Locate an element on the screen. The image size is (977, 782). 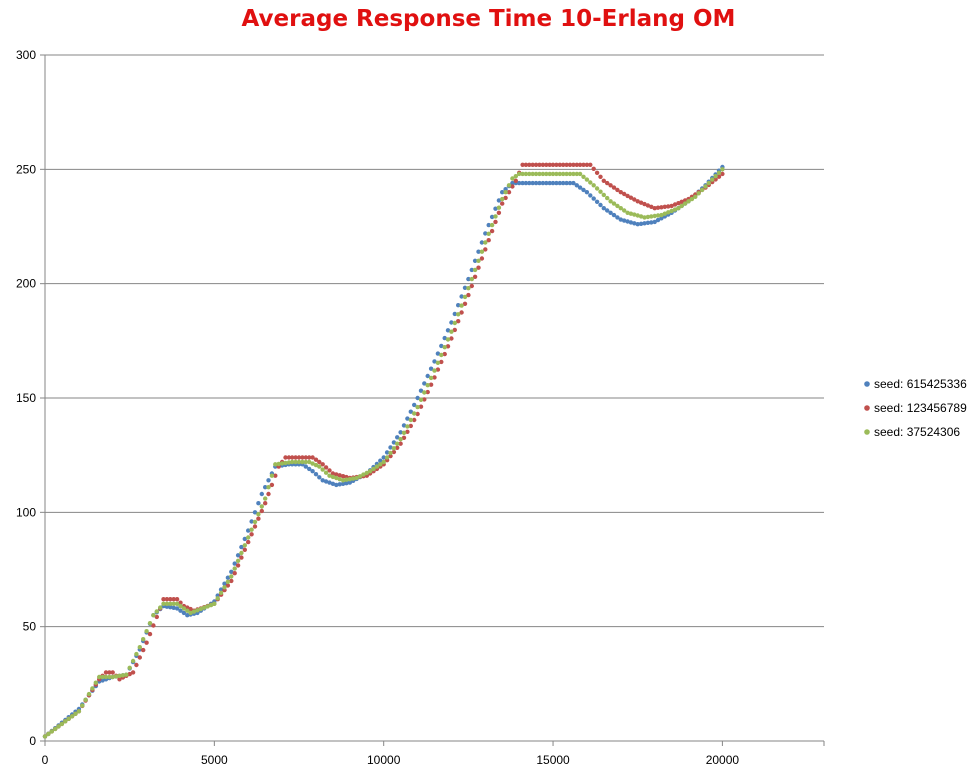
y-tick-label: 100 is located at coordinates (26, 512).